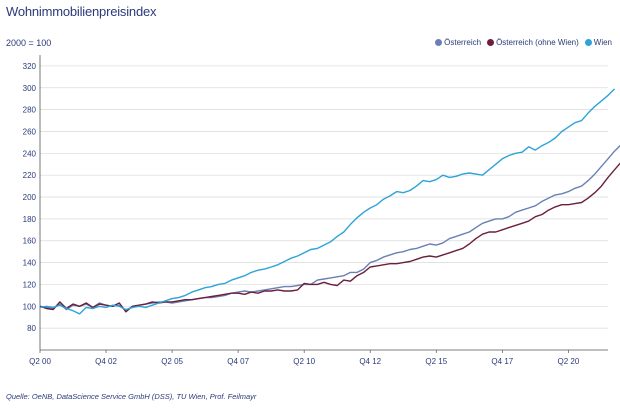 This screenshot has width=620, height=413. I want to click on legend-item-wien: Wien, so click(598, 42).